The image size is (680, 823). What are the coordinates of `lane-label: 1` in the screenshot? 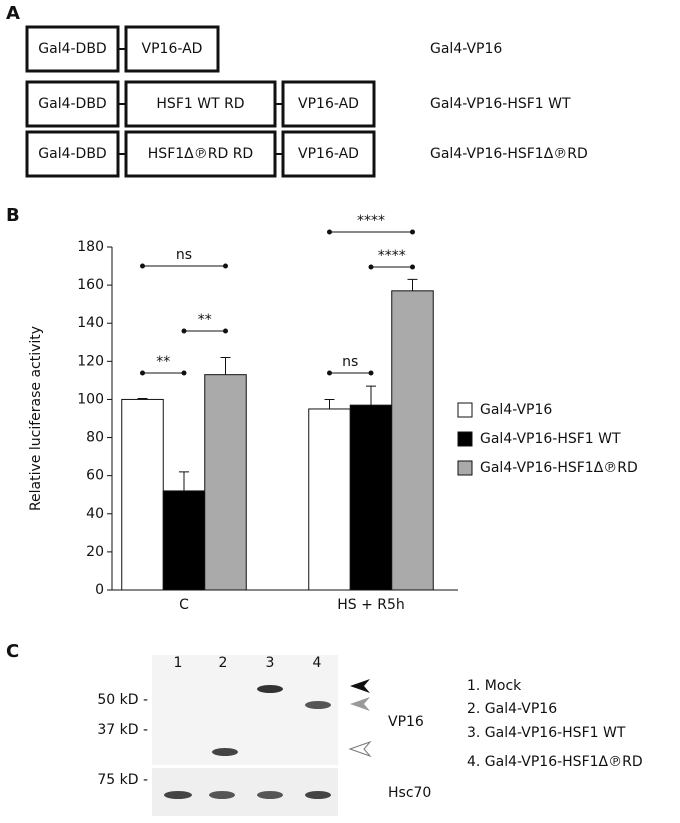 It's located at (178, 663).